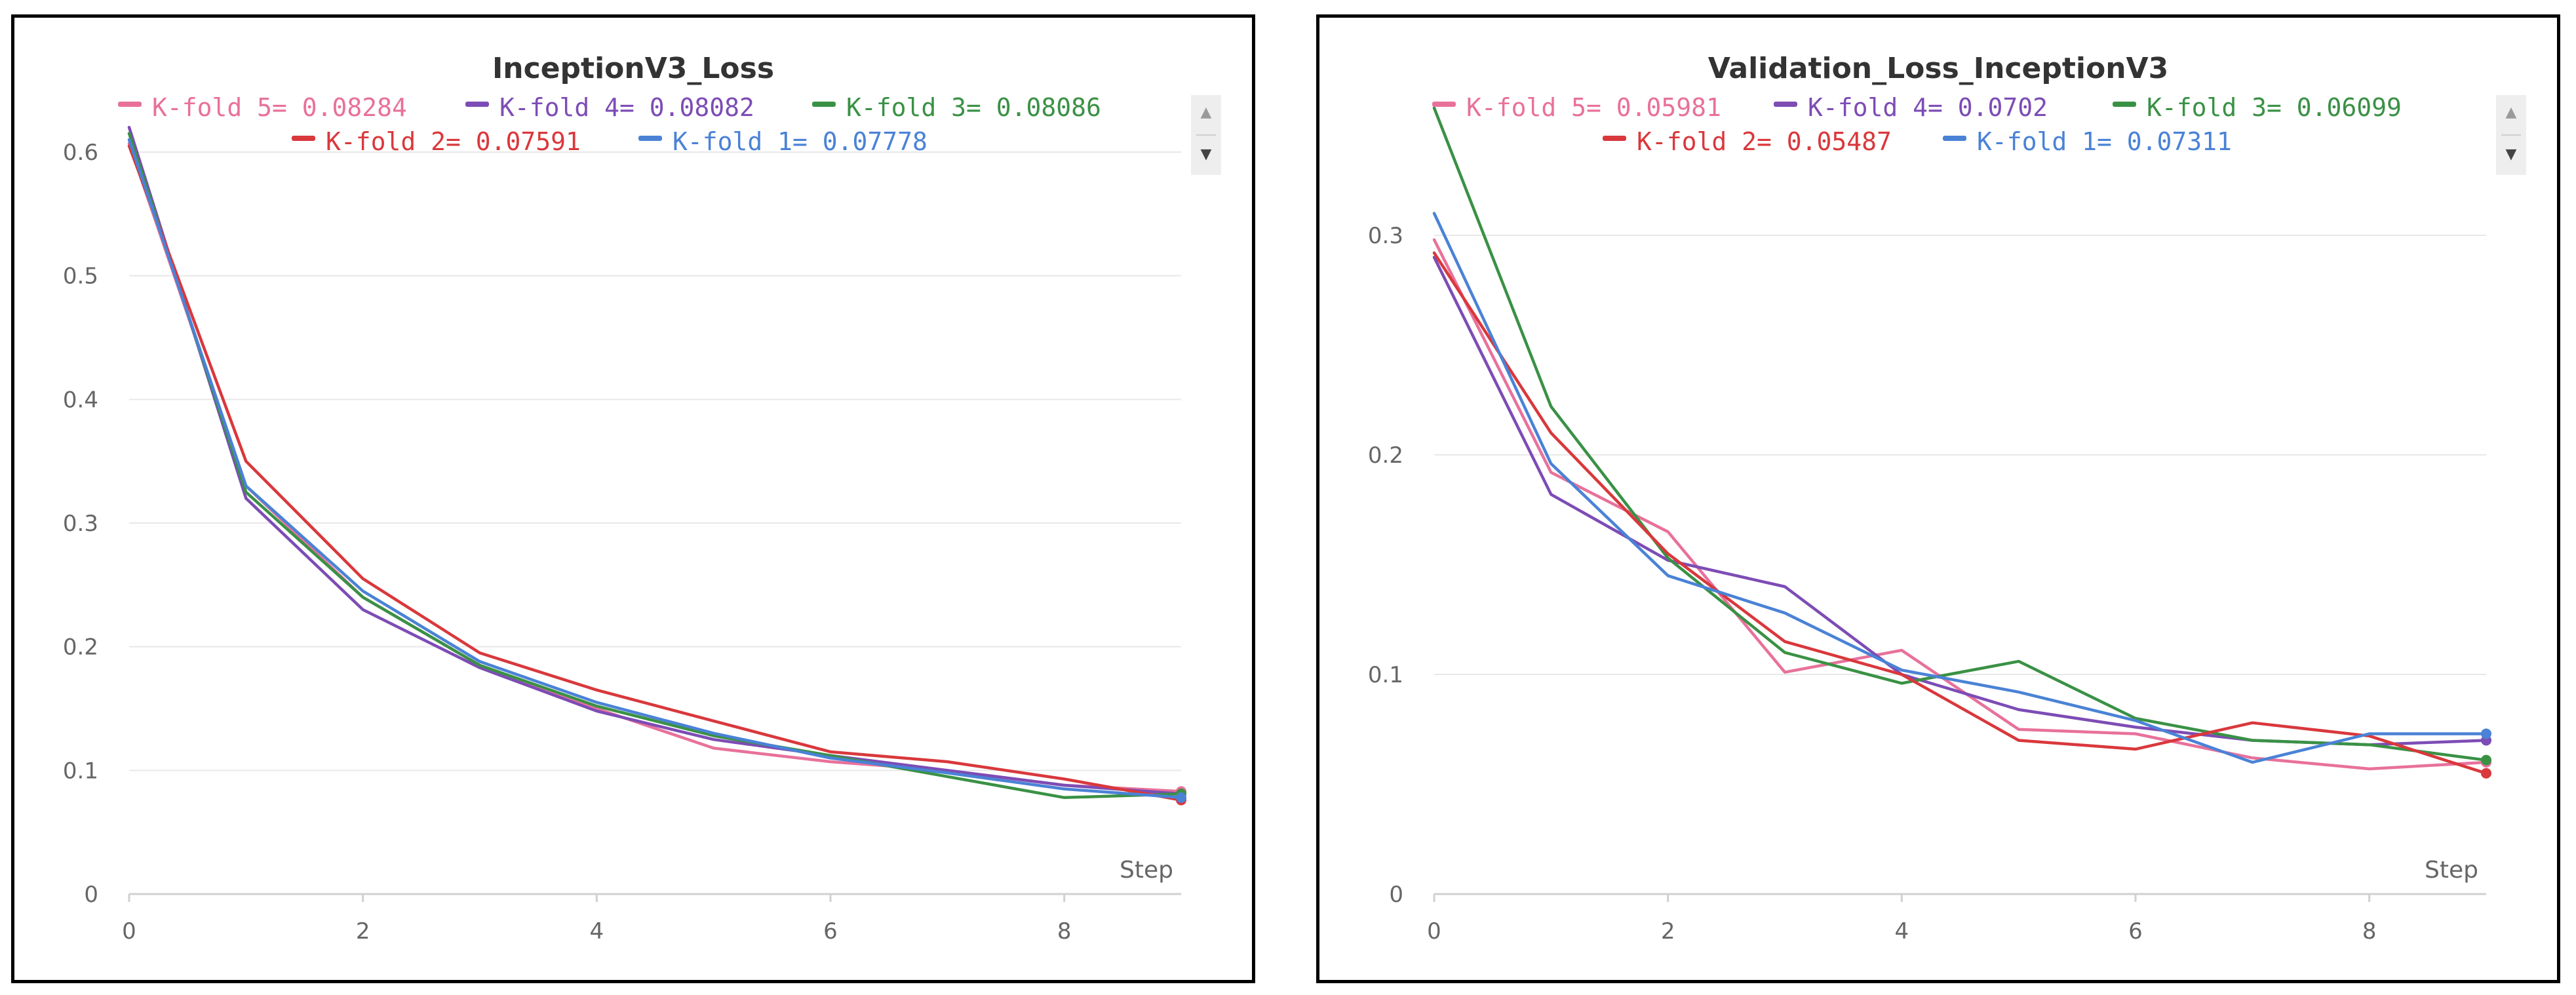 The image size is (2576, 995). Describe the element at coordinates (453, 141) in the screenshot. I see `legend-entry: K-fold 2= 0.07591` at that location.